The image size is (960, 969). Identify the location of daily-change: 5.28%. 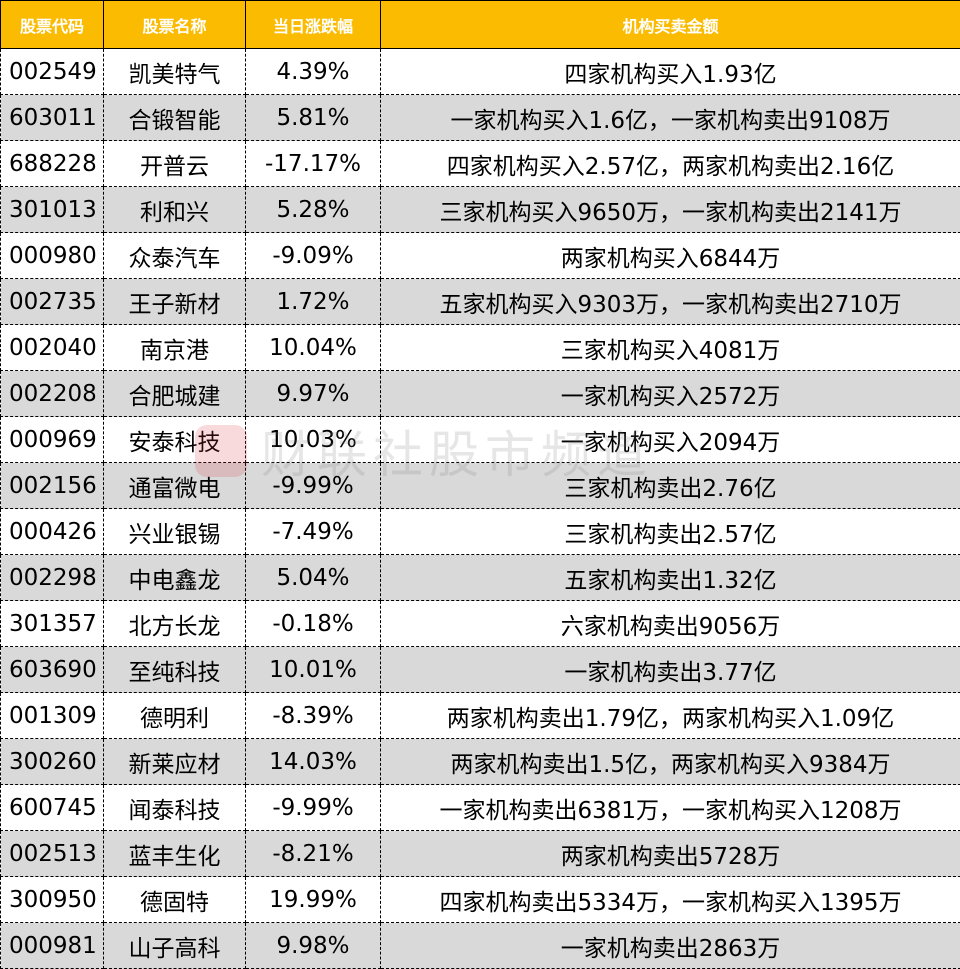
(313, 210).